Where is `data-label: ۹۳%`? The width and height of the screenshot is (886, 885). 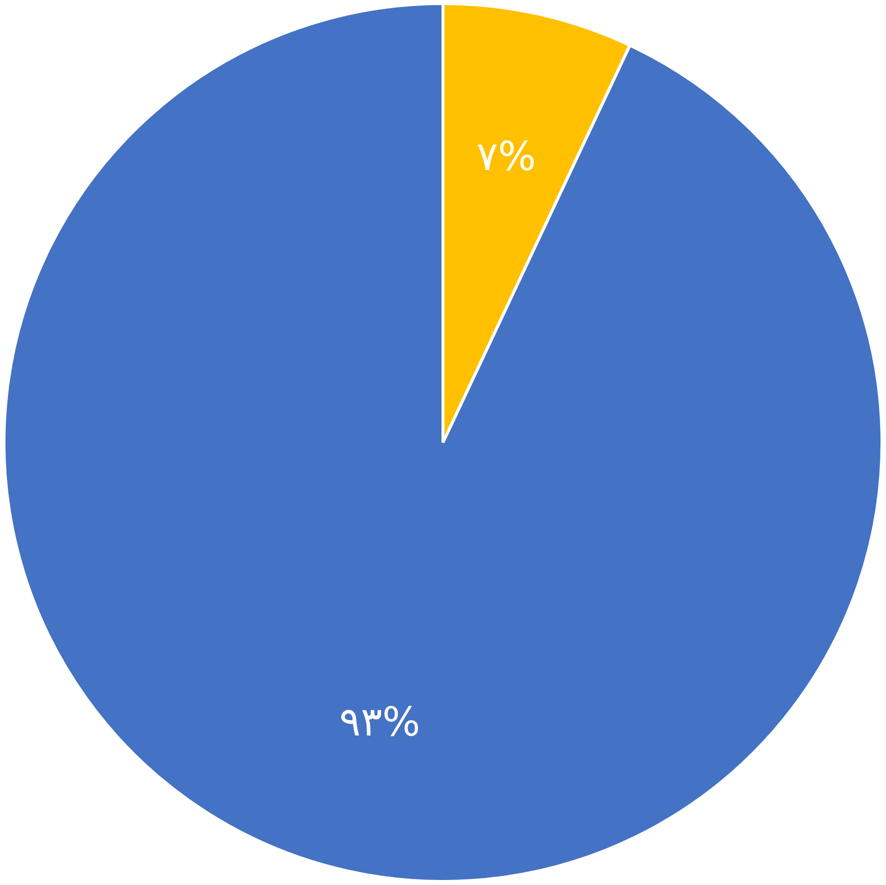 data-label: ۹۳% is located at coordinates (379, 723).